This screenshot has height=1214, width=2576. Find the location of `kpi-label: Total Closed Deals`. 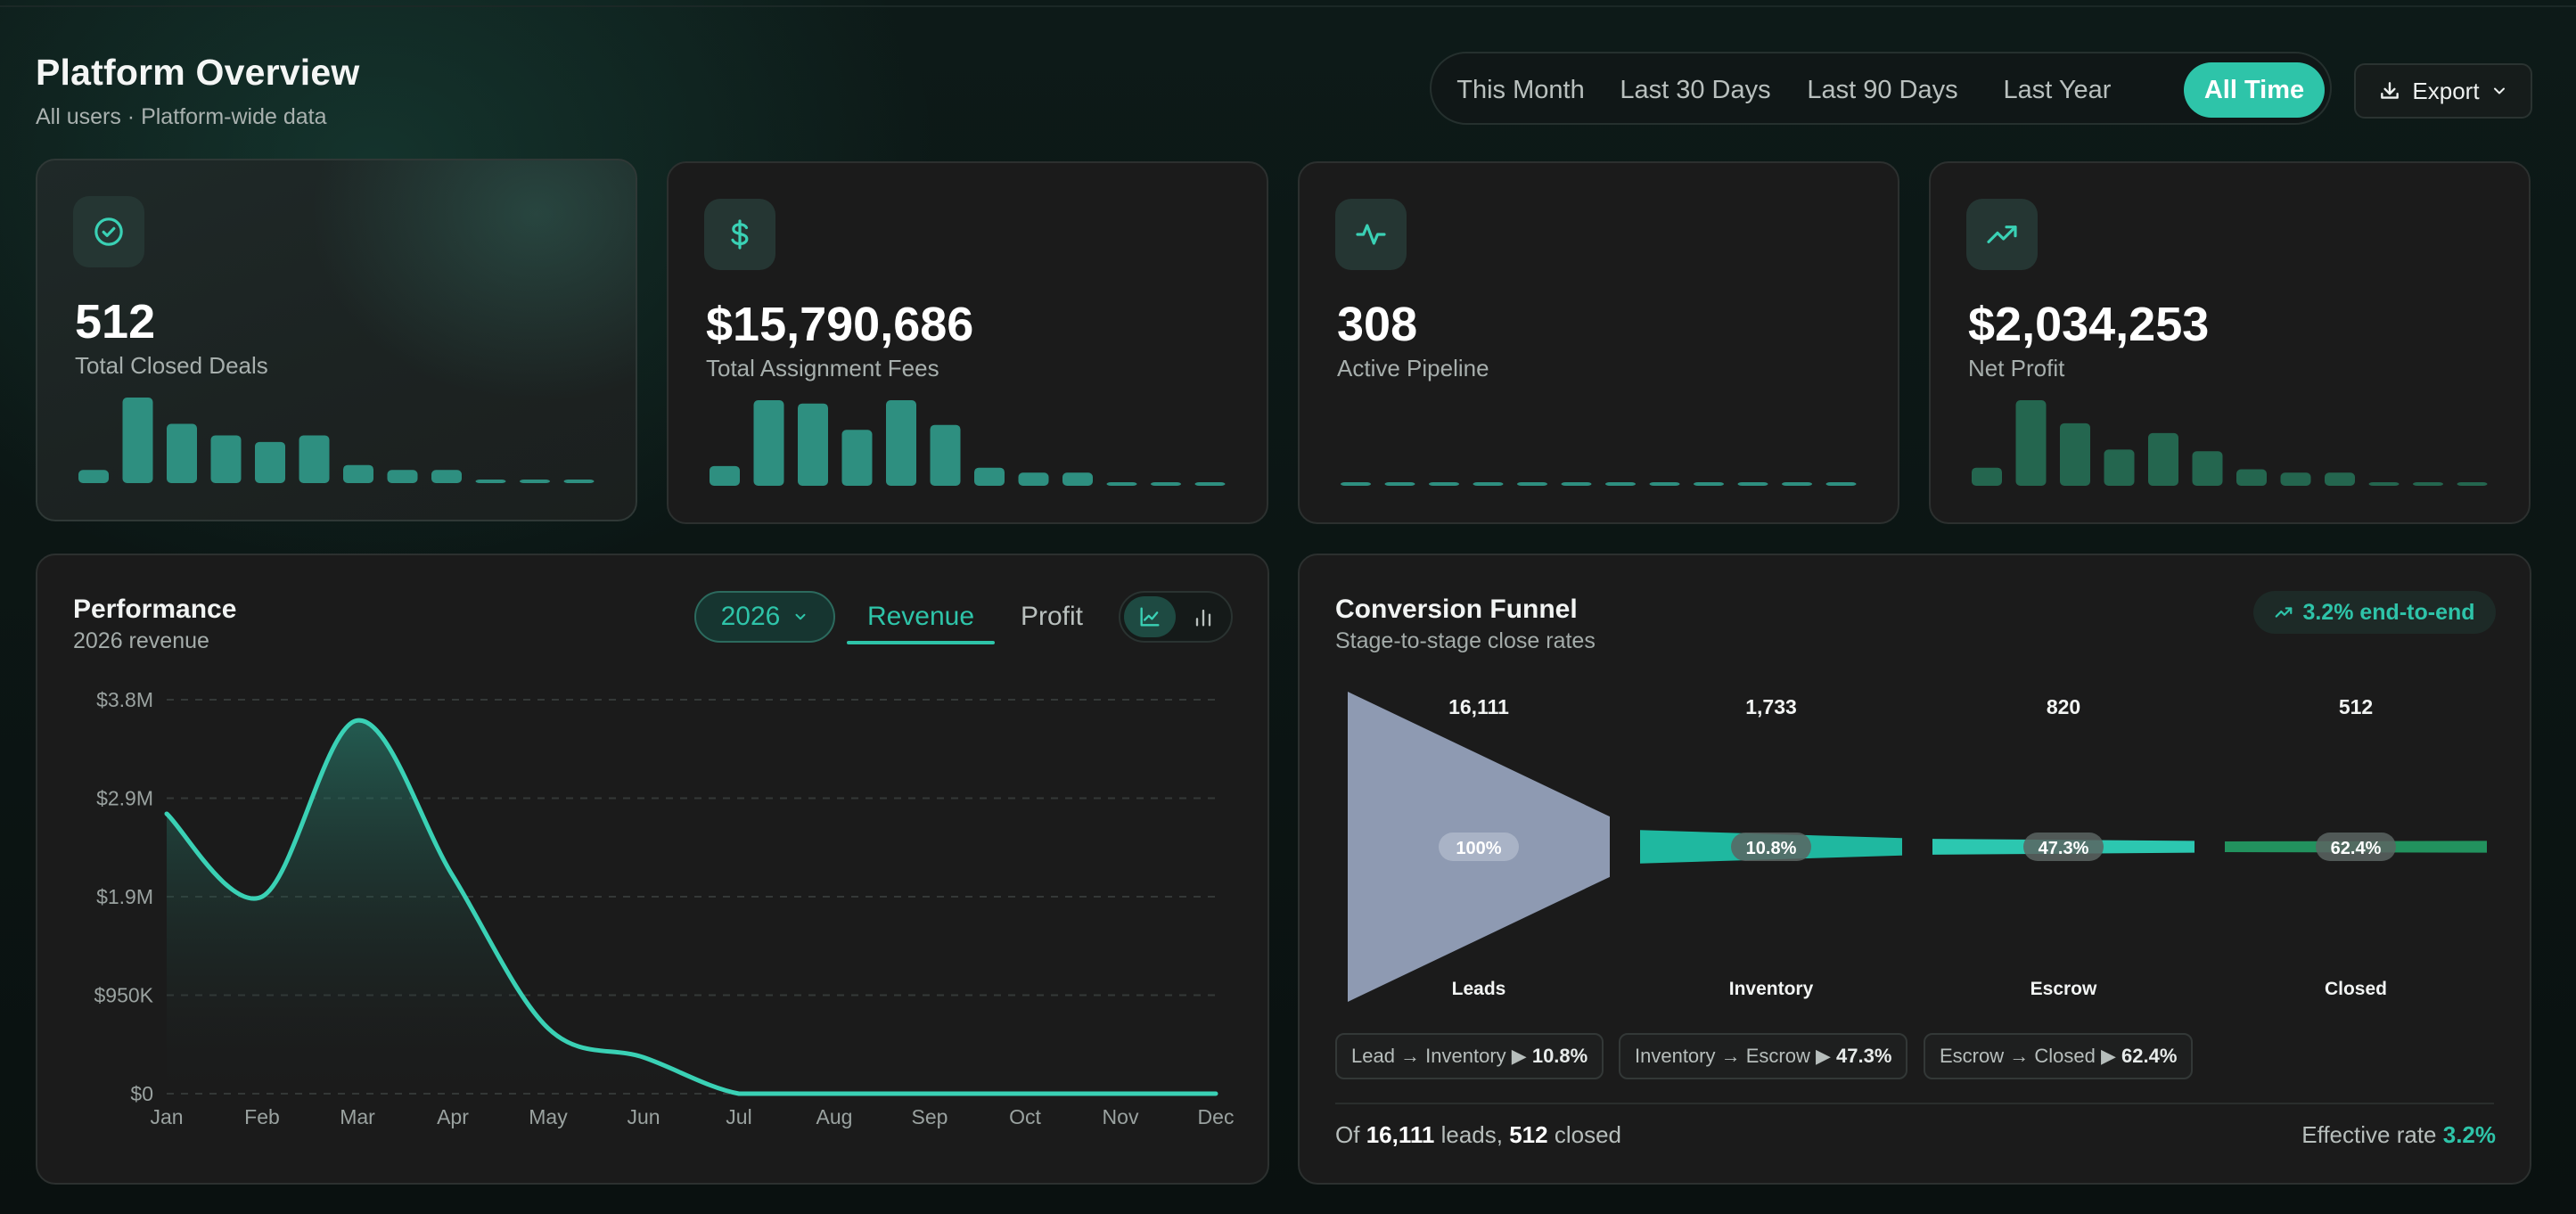

kpi-label: Total Closed Deals is located at coordinates (172, 365).